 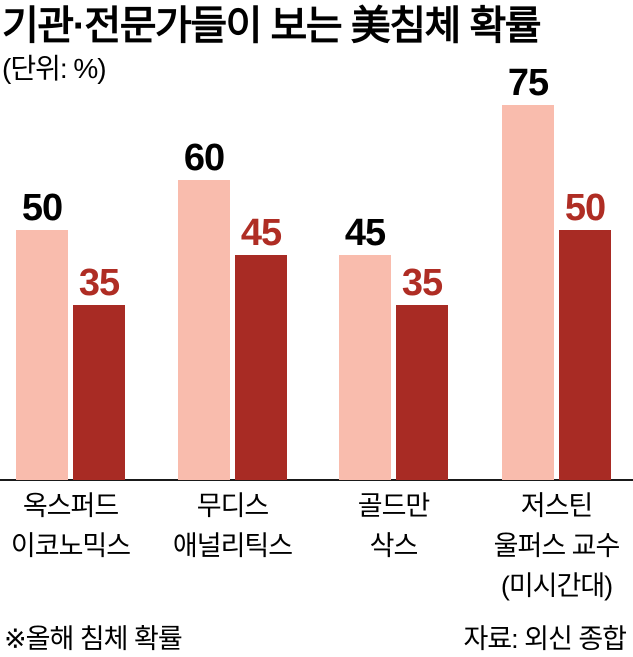 What do you see at coordinates (545, 639) in the screenshot?
I see `source: 자료: 외신 종합` at bounding box center [545, 639].